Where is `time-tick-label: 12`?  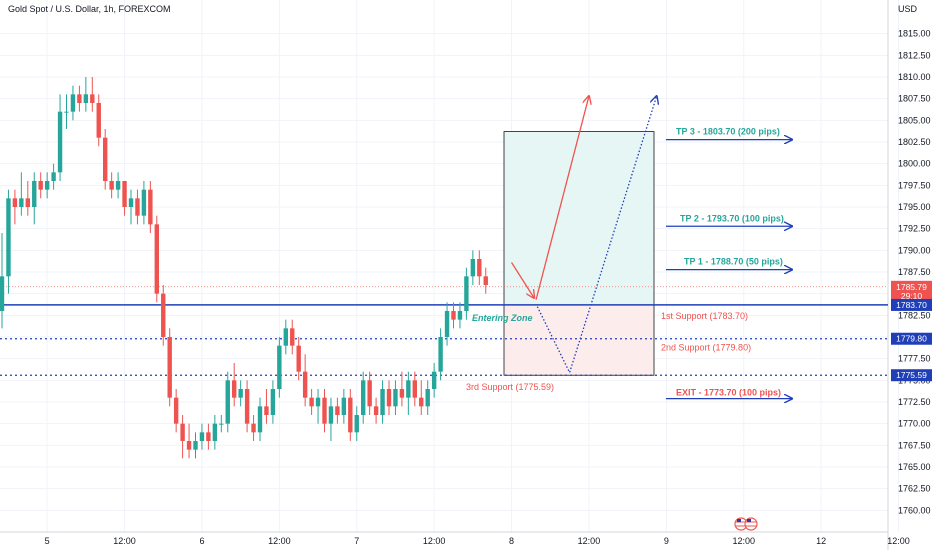
time-tick-label: 12 is located at coordinates (821, 541).